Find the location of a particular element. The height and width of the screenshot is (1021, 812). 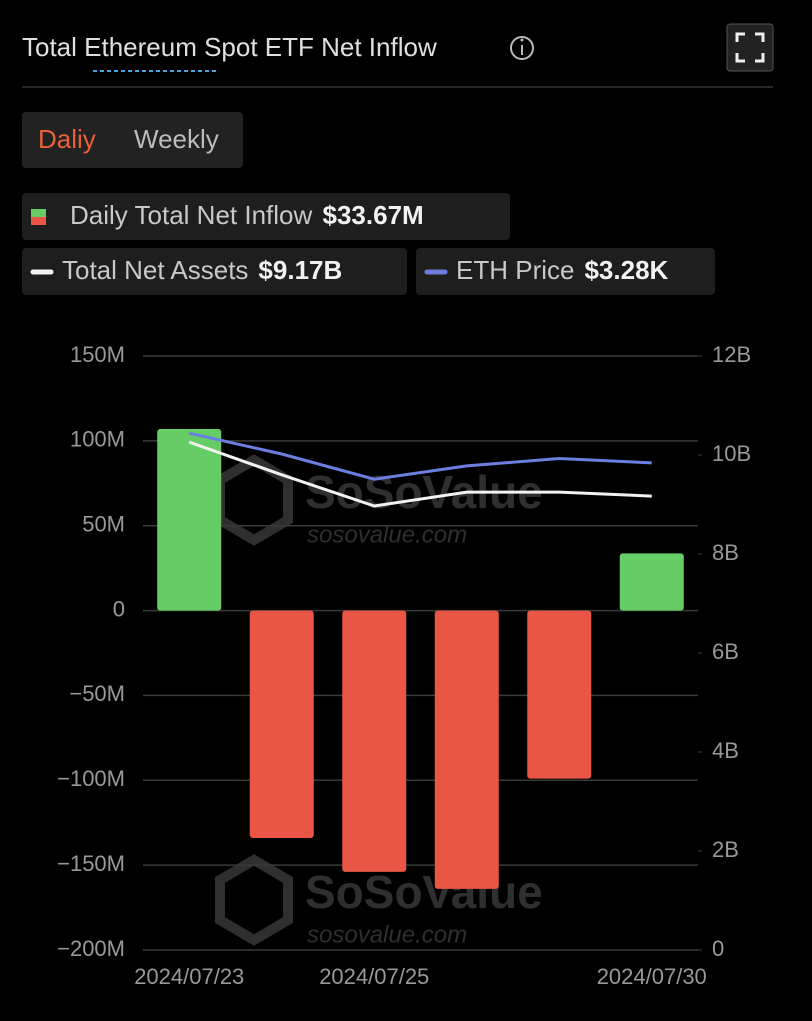

y-tick-label: −150M is located at coordinates (91, 863).